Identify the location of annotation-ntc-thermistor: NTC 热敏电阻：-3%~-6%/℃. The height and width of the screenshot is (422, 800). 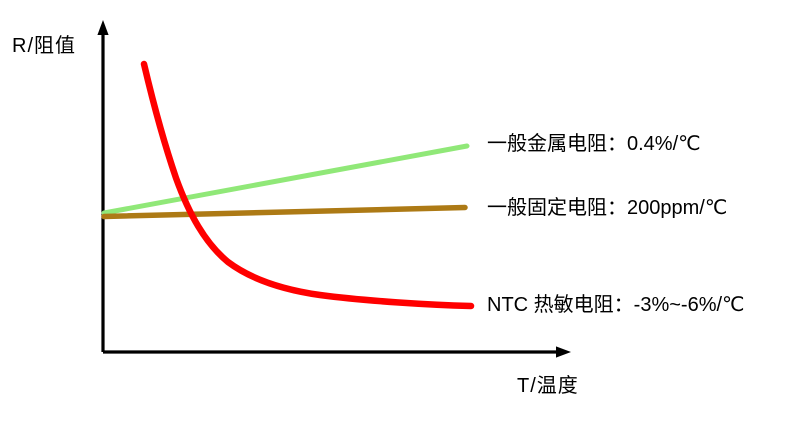
(616, 305).